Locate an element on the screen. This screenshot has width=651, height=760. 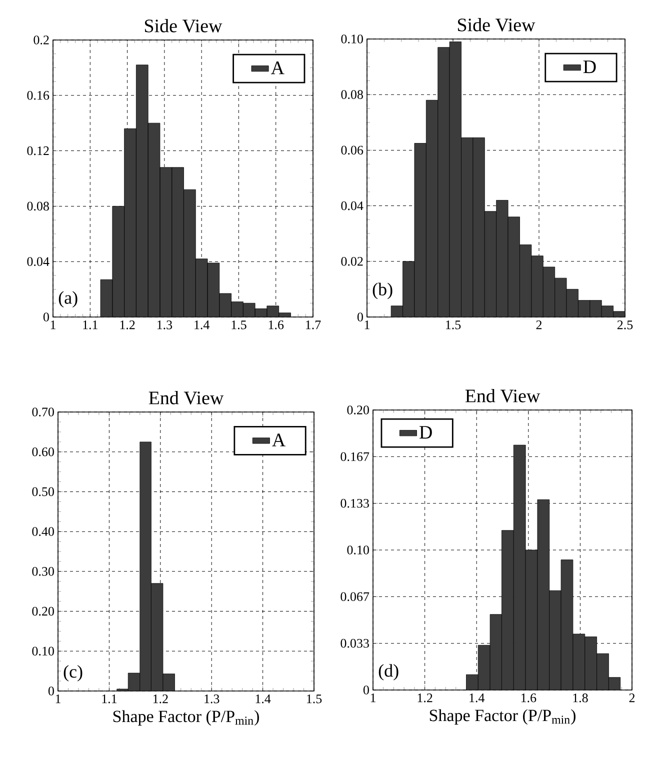
y-tick-label: 0.2 is located at coordinates (41, 40).